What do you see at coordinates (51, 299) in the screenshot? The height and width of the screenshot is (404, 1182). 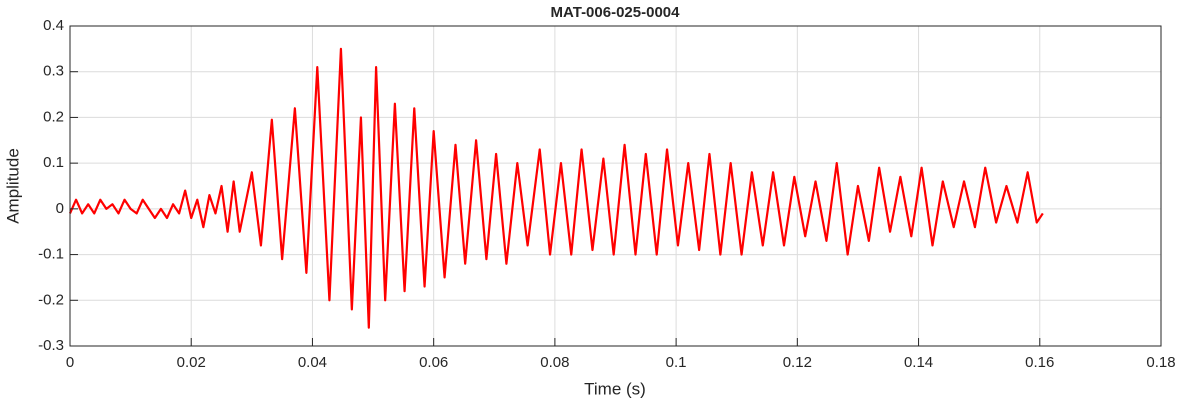 I see `y-tick-label: -0.2` at bounding box center [51, 299].